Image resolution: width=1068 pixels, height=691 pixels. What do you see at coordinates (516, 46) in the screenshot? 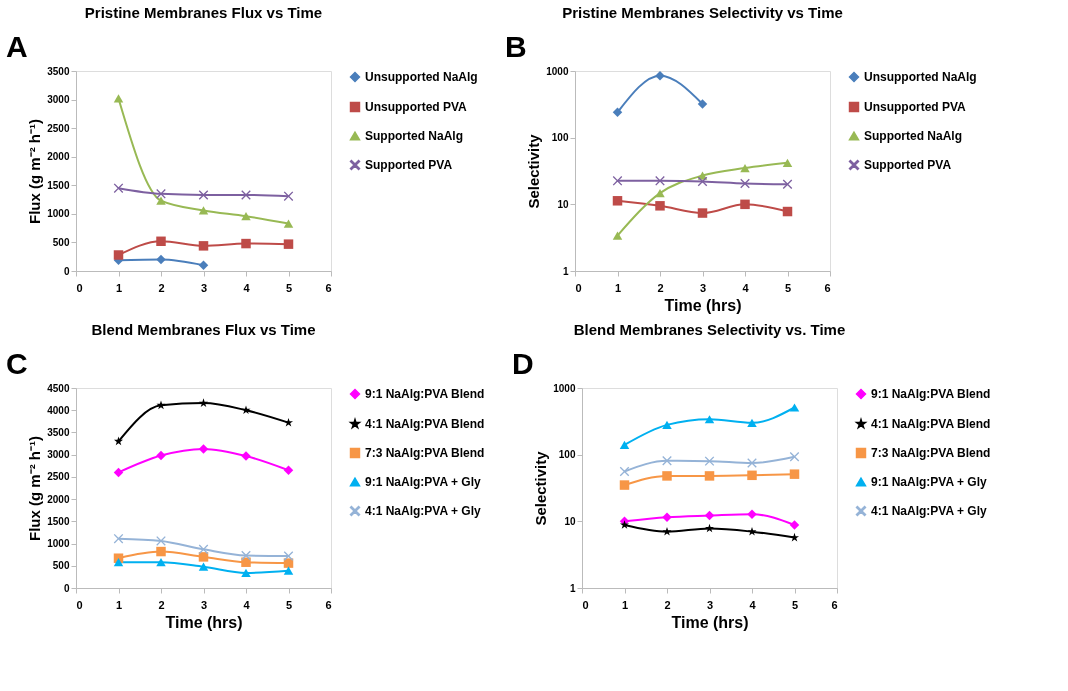
I see `text: B` at bounding box center [516, 46].